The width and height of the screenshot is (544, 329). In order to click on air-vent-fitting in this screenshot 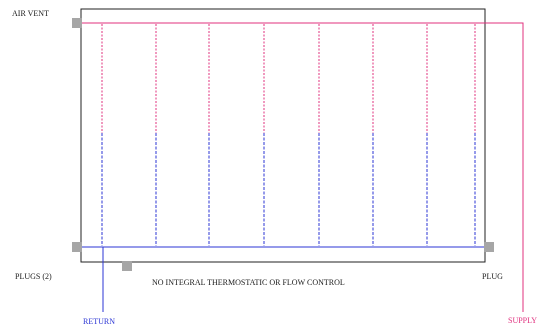, I will do `click(77, 23)`.